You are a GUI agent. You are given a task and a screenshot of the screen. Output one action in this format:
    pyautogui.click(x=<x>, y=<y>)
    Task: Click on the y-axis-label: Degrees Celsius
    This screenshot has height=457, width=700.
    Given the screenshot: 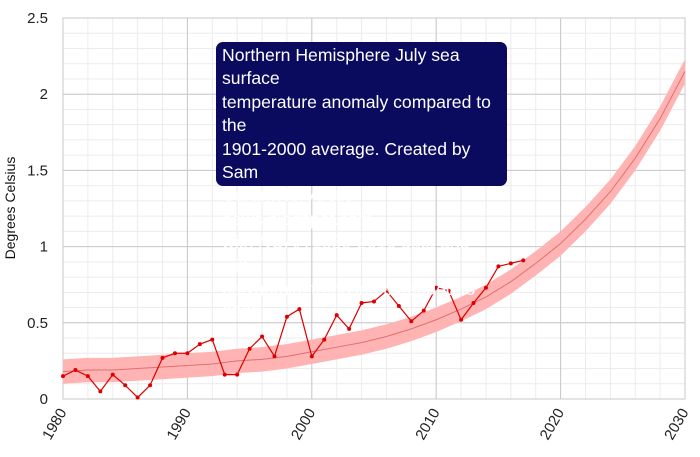 What is the action you would take?
    pyautogui.click(x=10, y=208)
    